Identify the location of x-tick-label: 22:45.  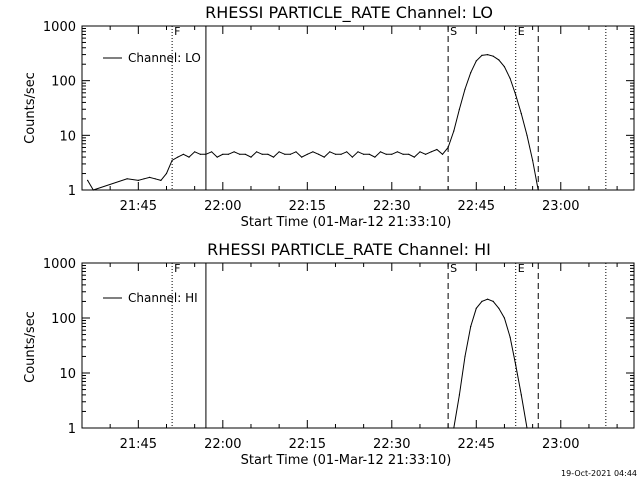
(476, 444).